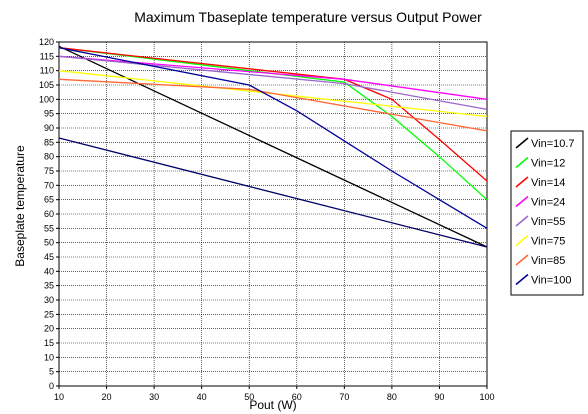 The image size is (588, 414). Describe the element at coordinates (49, 200) in the screenshot. I see `y-tick-label-13: 65` at that location.